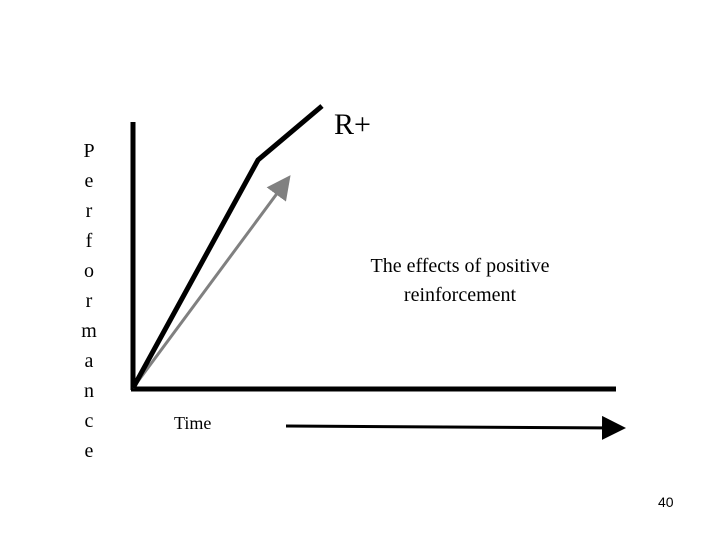 The image size is (720, 540). What do you see at coordinates (460, 295) in the screenshot?
I see `caption-line: reinforcement` at bounding box center [460, 295].